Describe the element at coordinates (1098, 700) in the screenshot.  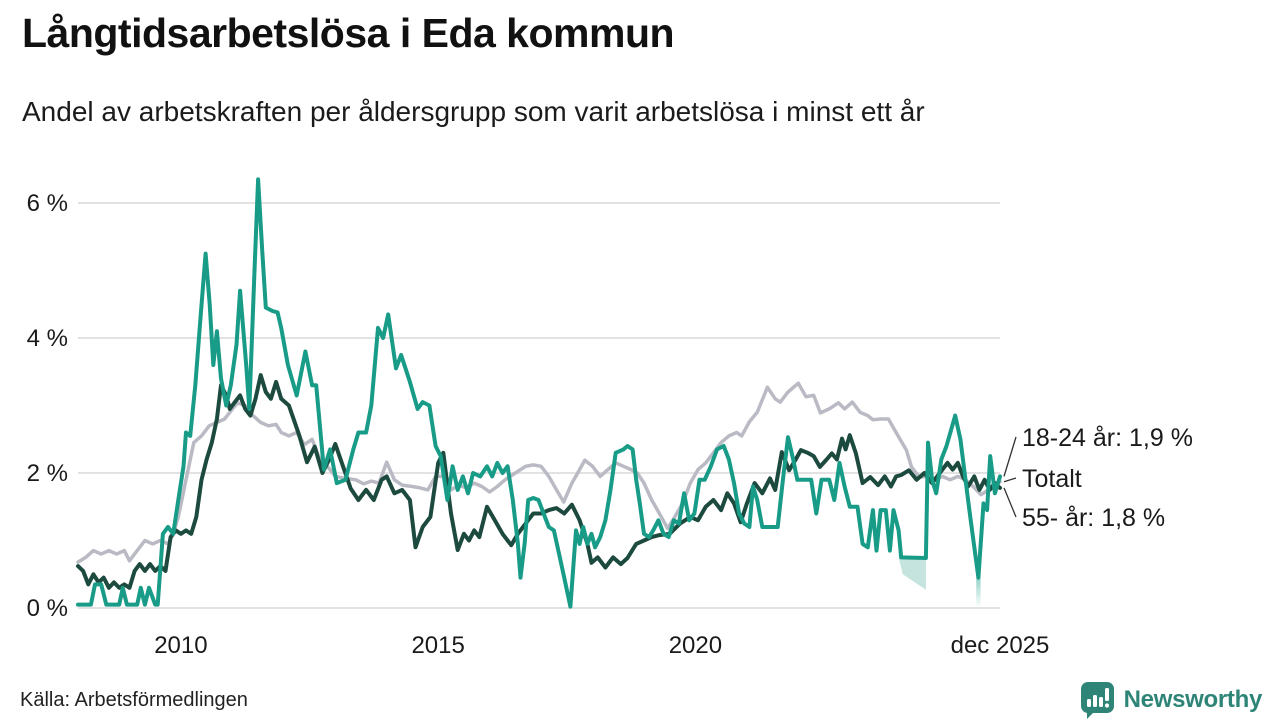
I see `newsworthy-bar-chart-bubble-icon` at that location.